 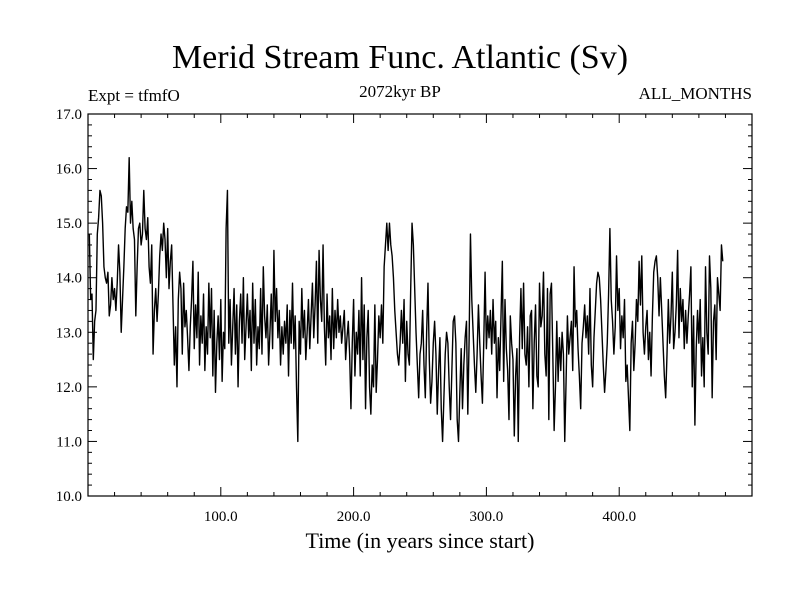 I want to click on x-tick-label: 200.0, so click(x=354, y=517).